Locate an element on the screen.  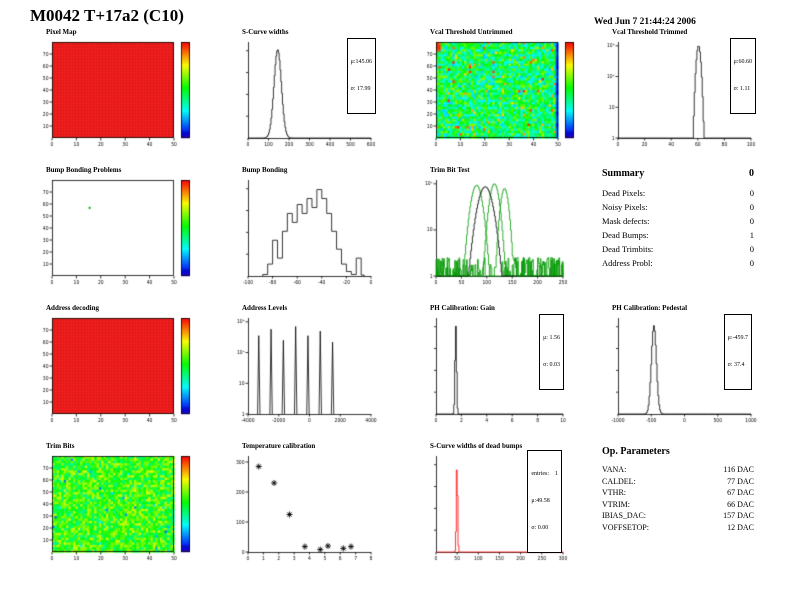
panel-trim-bits: Trim Bits is located at coordinates (117, 502).